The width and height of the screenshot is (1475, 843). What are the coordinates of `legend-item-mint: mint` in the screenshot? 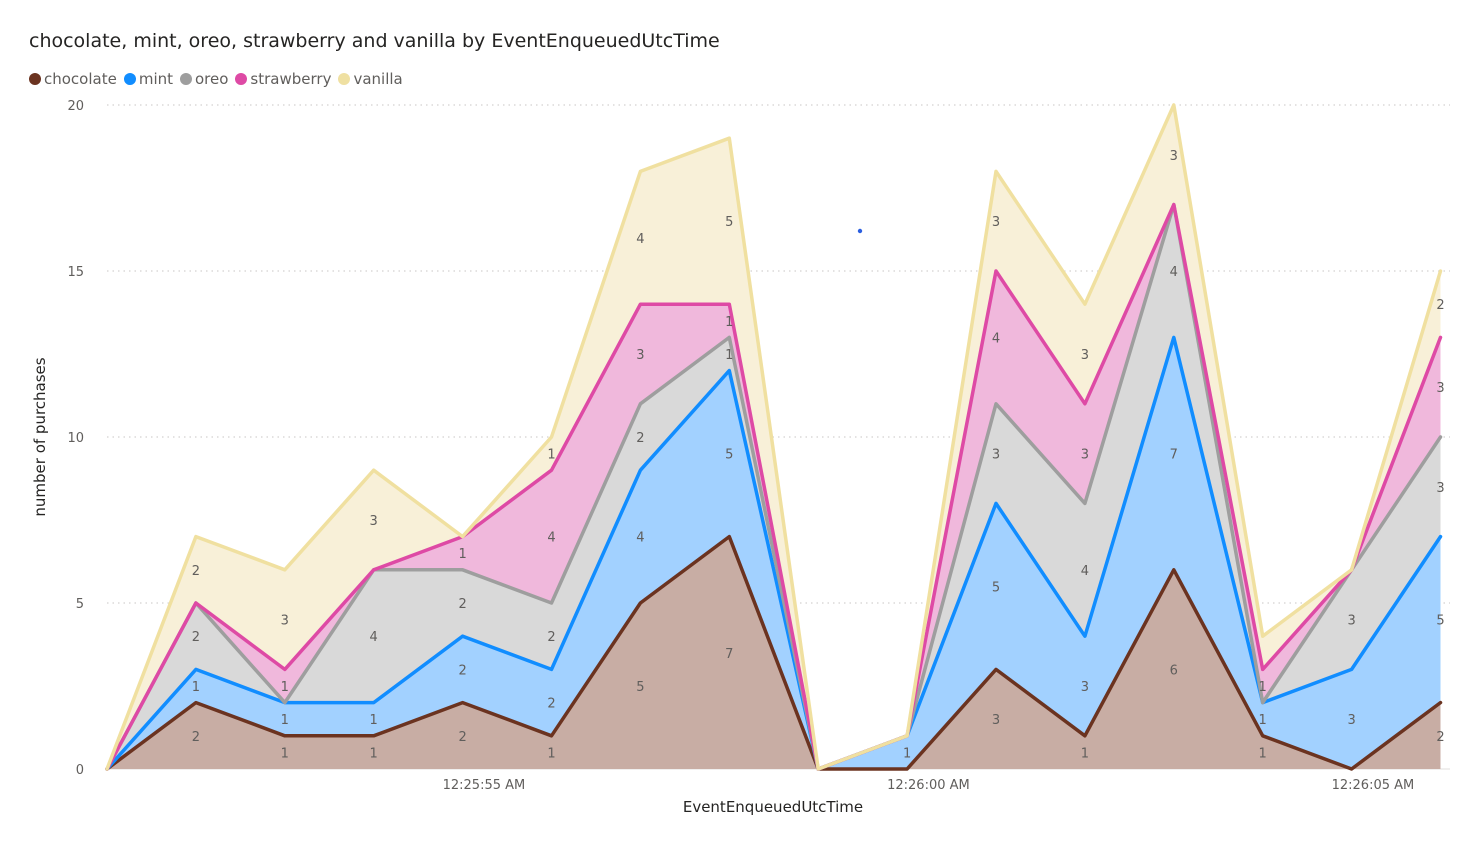 It's located at (148, 79).